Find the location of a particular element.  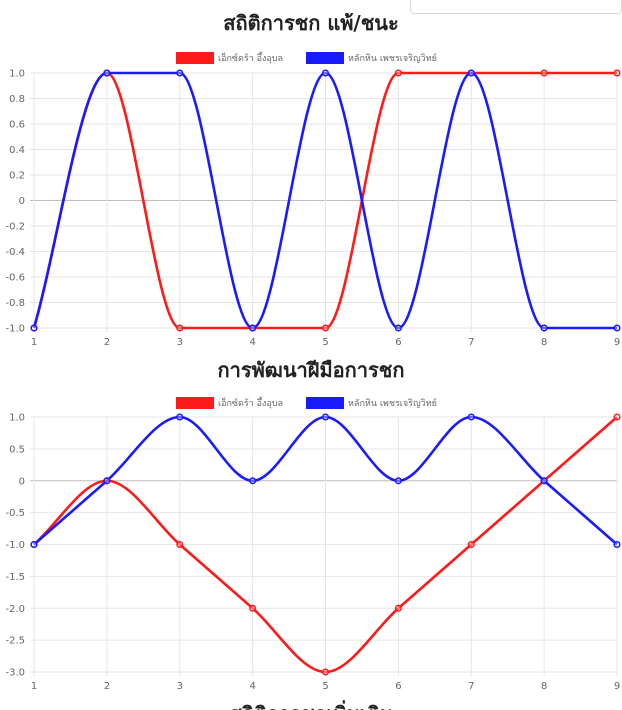

y-tick-label: -0.2 is located at coordinates (15, 227).